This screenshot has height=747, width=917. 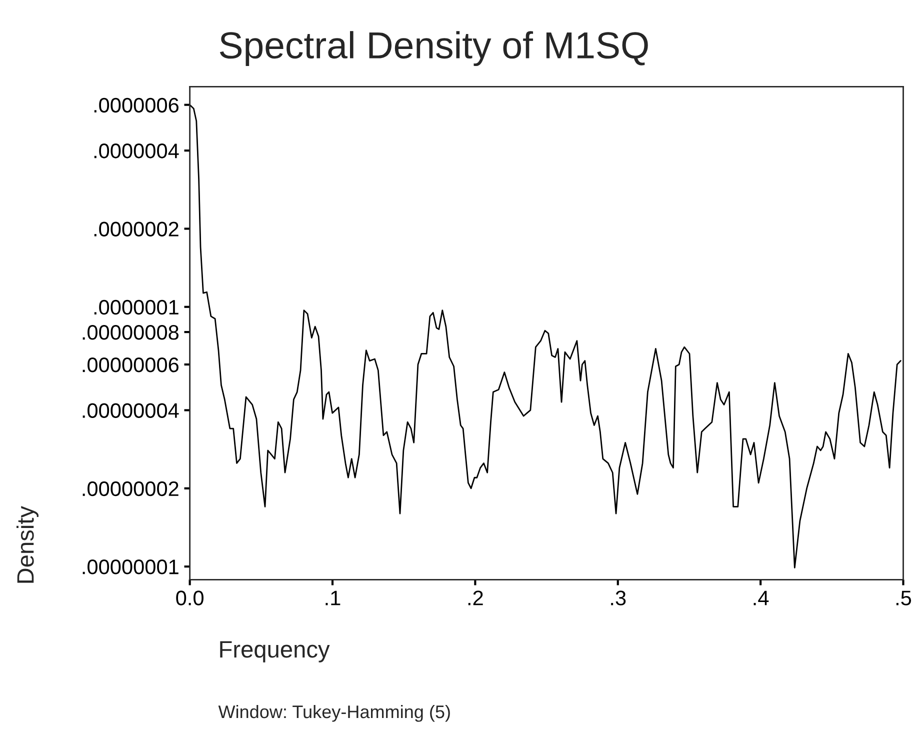 I want to click on y-tick-label: .00000008, so click(x=130, y=332).